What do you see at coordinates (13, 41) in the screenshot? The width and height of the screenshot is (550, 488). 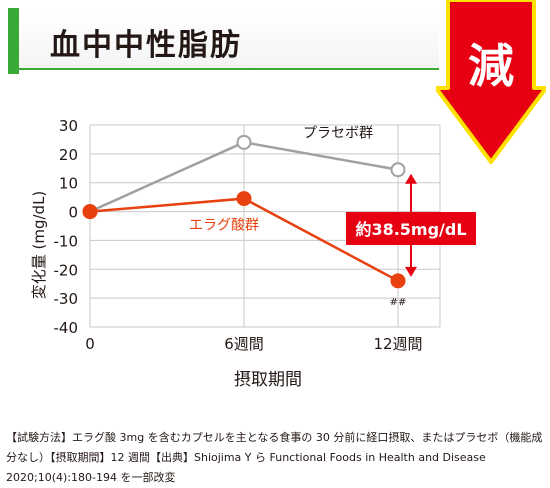 I see `title-accent-bar` at bounding box center [13, 41].